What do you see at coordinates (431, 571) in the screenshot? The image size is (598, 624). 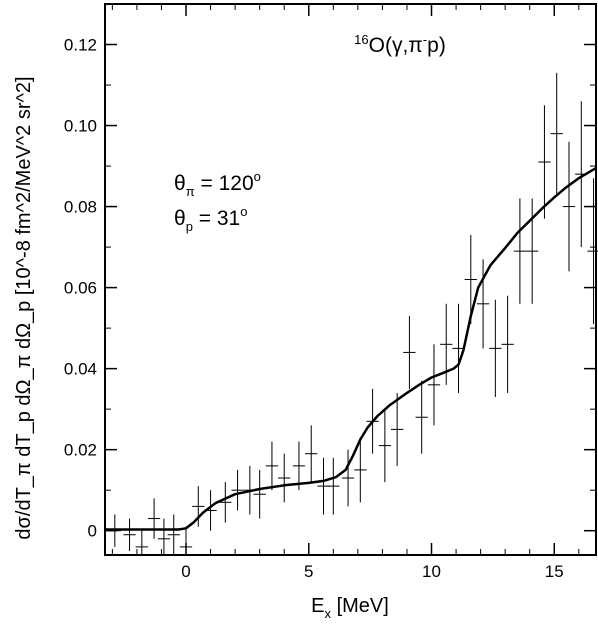 I see `x-tick-label: 10` at bounding box center [431, 571].